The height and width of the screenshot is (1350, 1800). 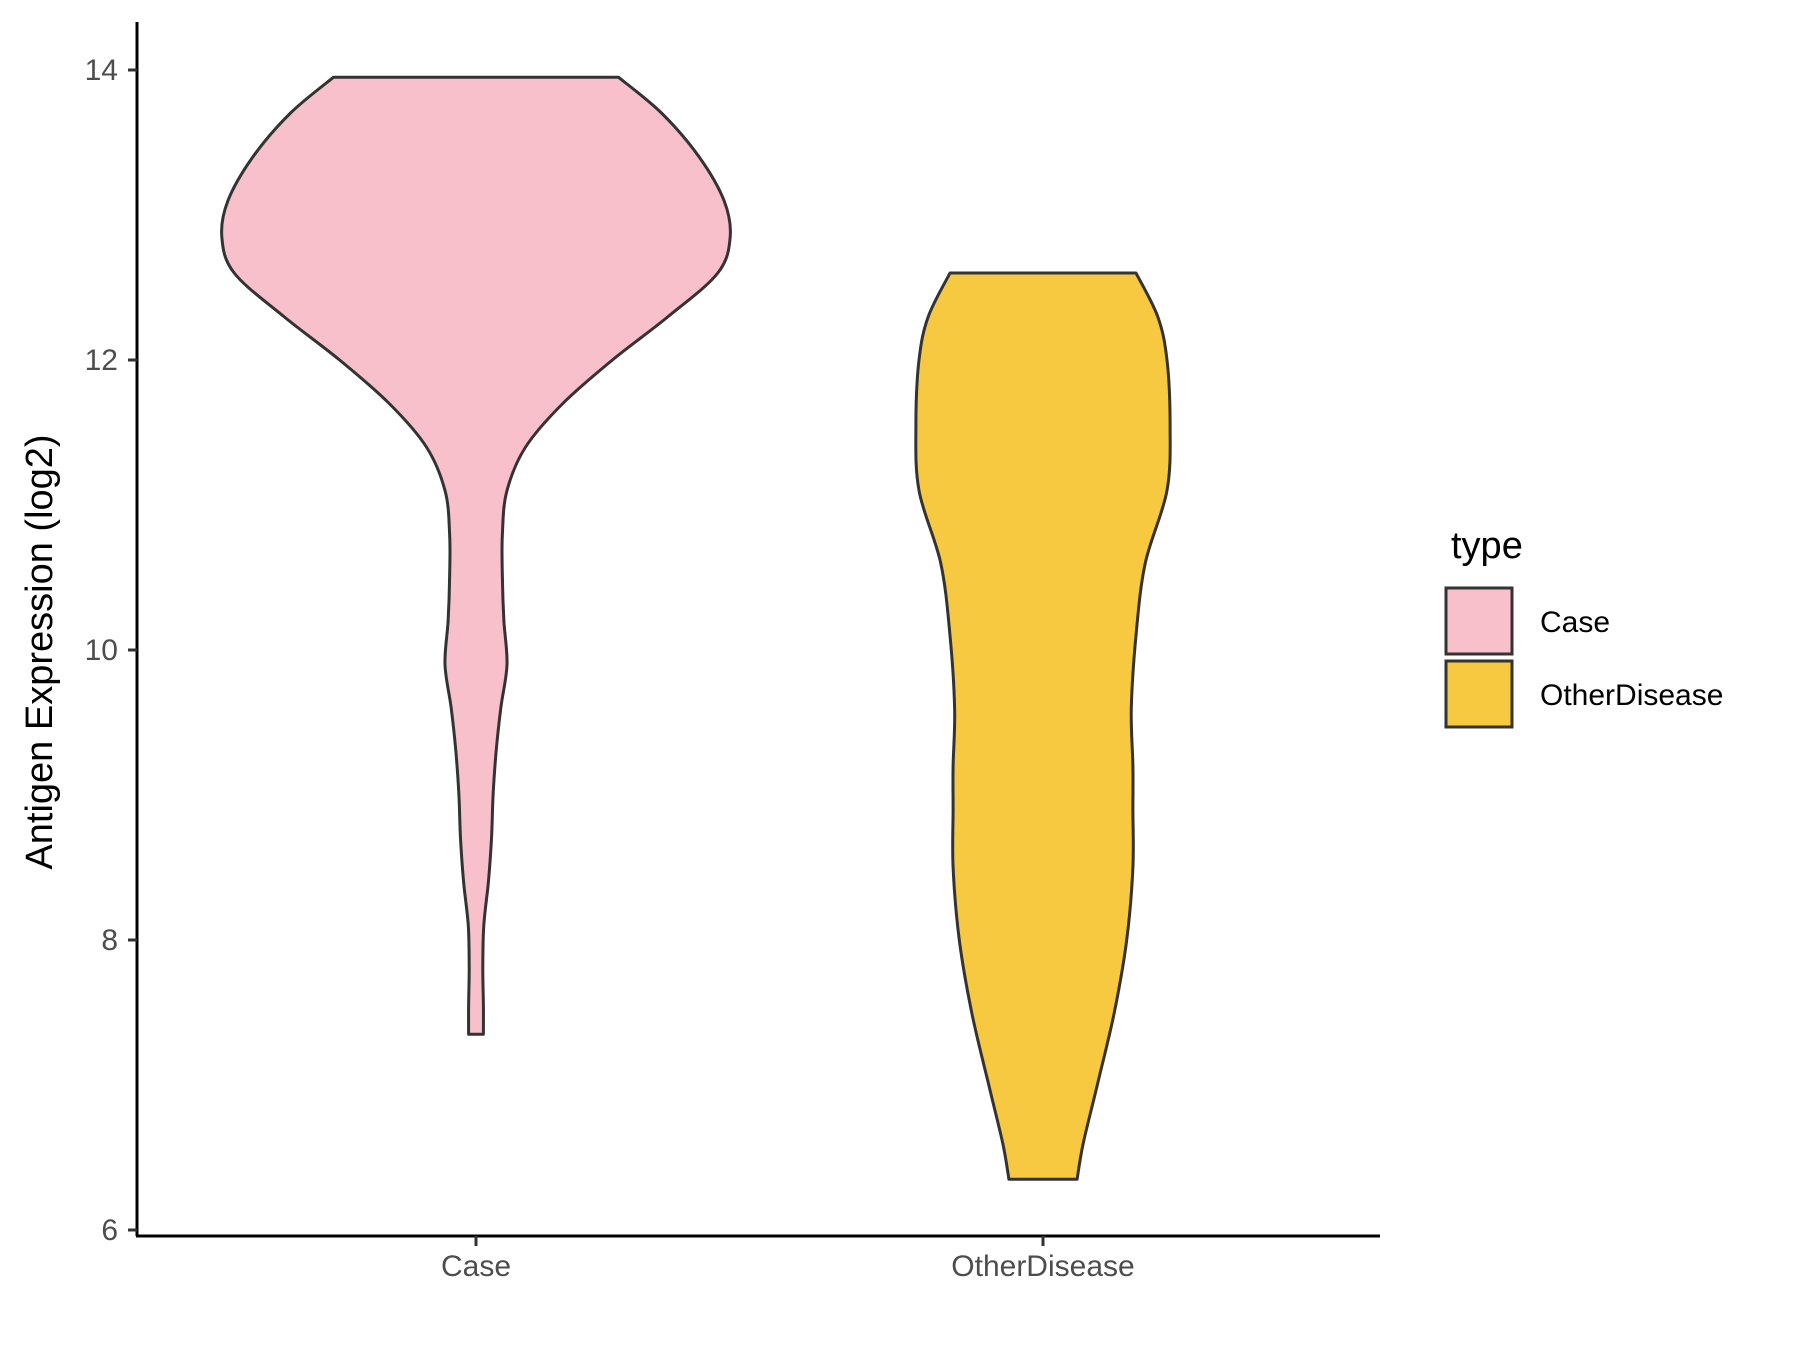 I want to click on y-tick-label: 12, so click(x=101, y=360).